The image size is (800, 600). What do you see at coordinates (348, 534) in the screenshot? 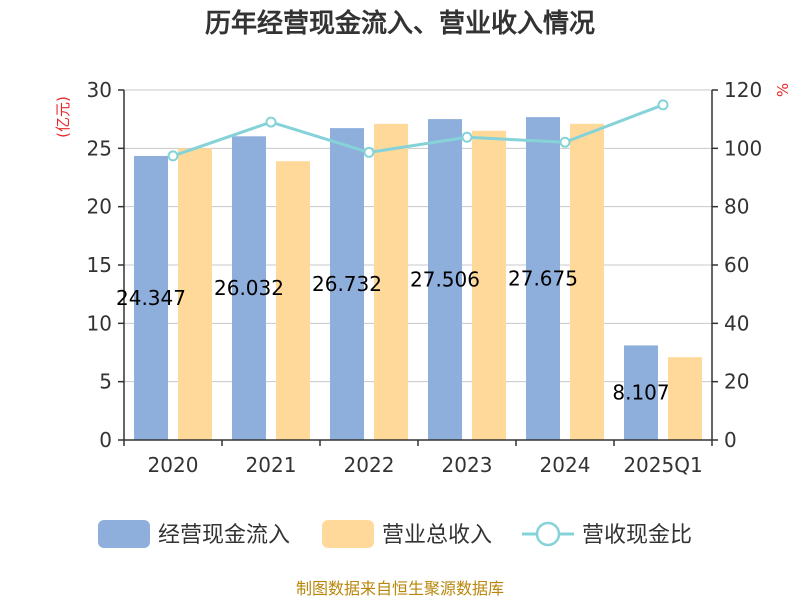
I see `legend-swatch-revenue` at bounding box center [348, 534].